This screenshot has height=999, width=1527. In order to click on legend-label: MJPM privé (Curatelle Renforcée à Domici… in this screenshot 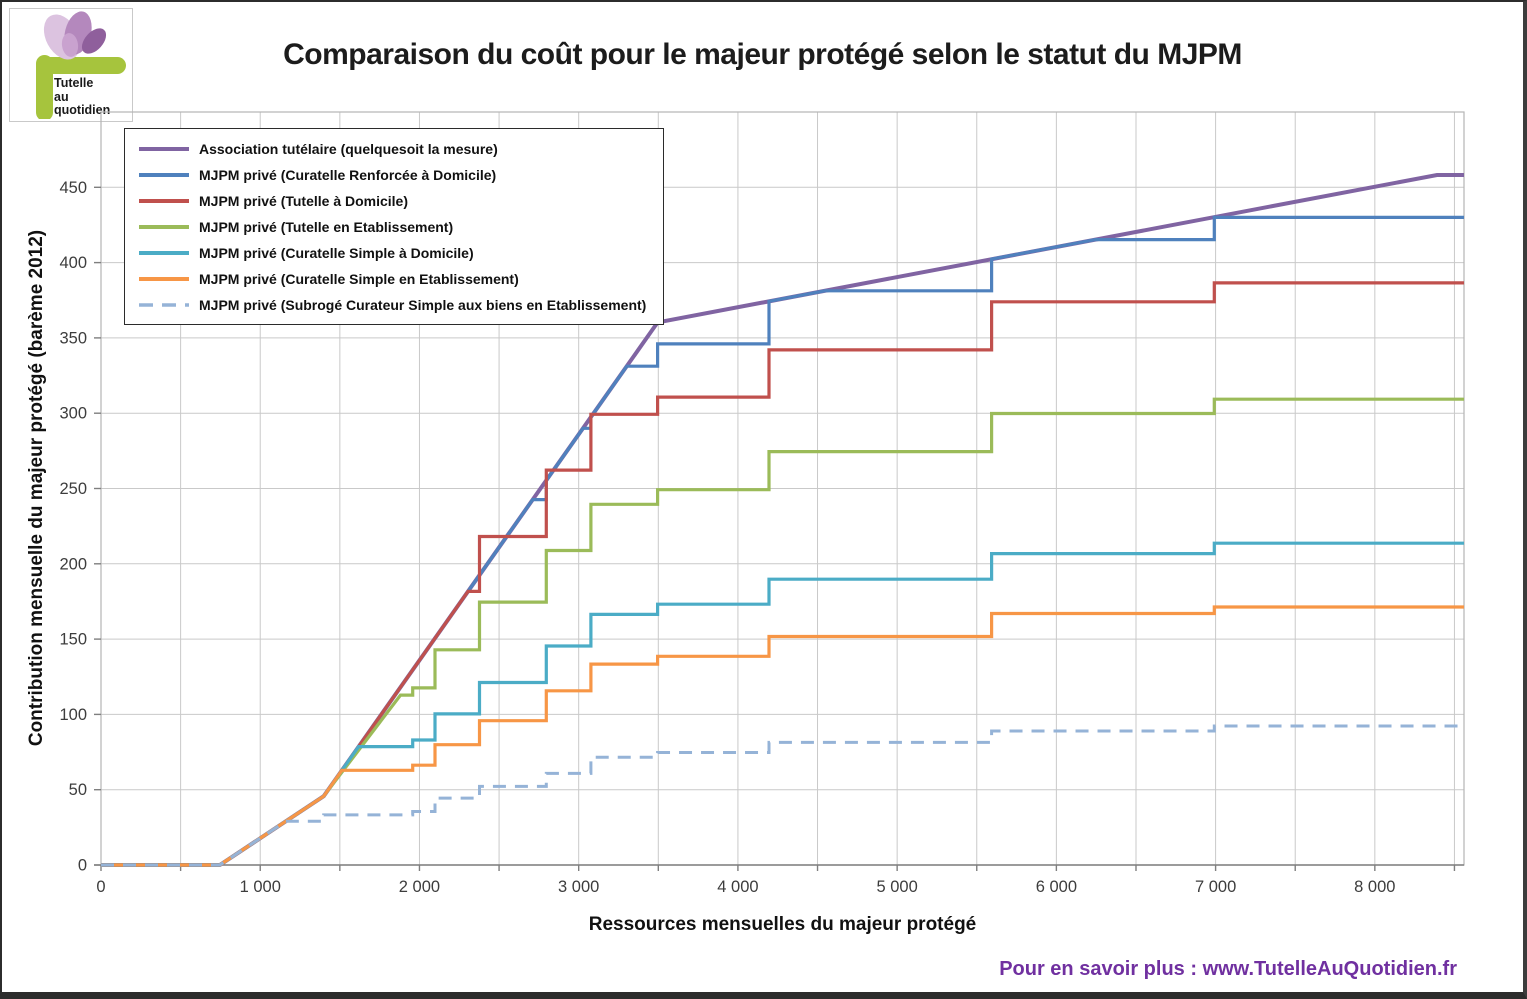, I will do `click(348, 175)`.